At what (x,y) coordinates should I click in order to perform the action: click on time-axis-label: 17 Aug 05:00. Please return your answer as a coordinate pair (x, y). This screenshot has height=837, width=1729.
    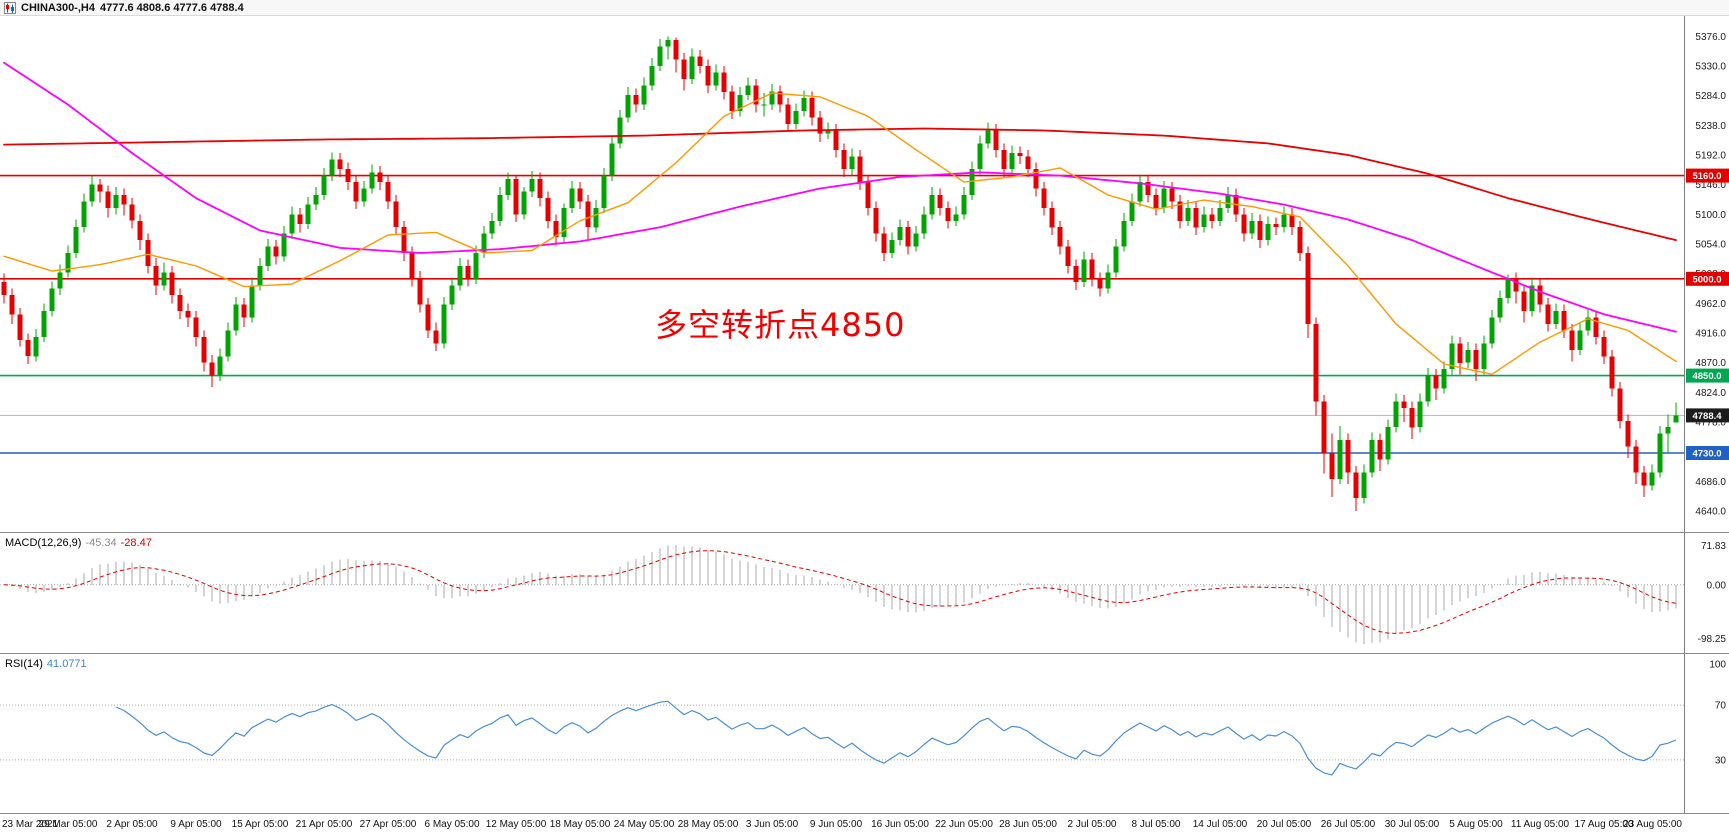
    Looking at the image, I should click on (1604, 824).